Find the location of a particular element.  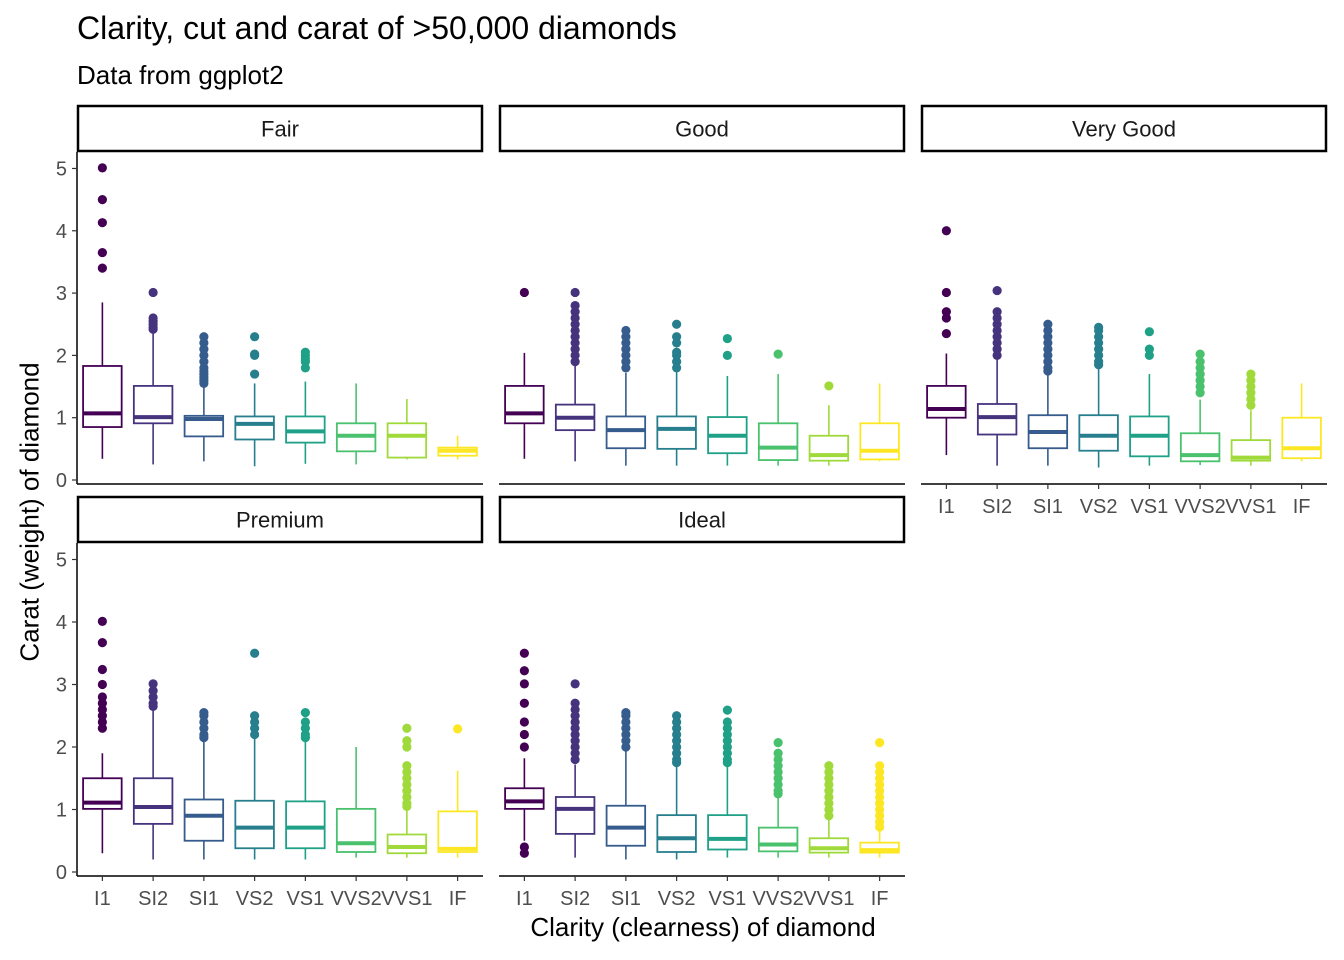

facet-label: Very Good is located at coordinates (1124, 129).